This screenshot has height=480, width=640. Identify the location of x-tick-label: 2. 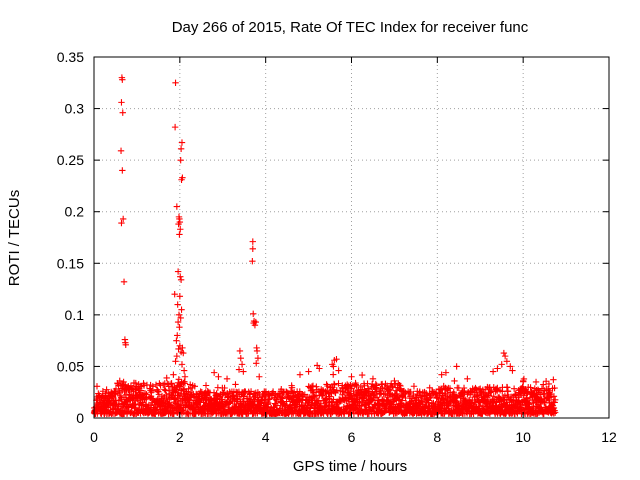
(180, 437).